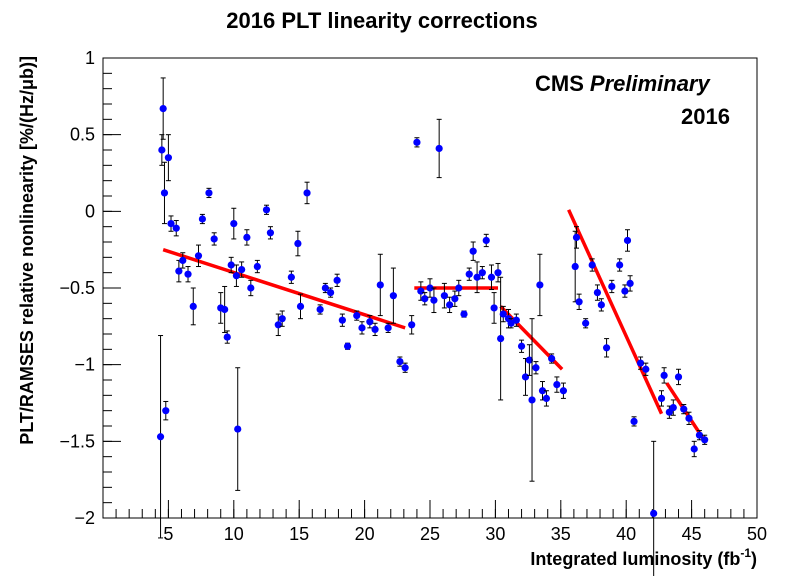 This screenshot has width=798, height=576. Describe the element at coordinates (168, 534) in the screenshot. I see `x-tick-label: 5` at that location.